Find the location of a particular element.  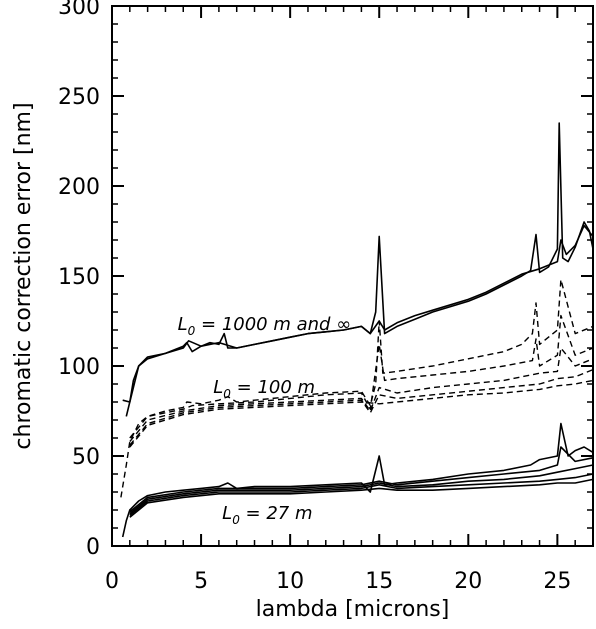

y-tick-label: 200 is located at coordinates (79, 187).